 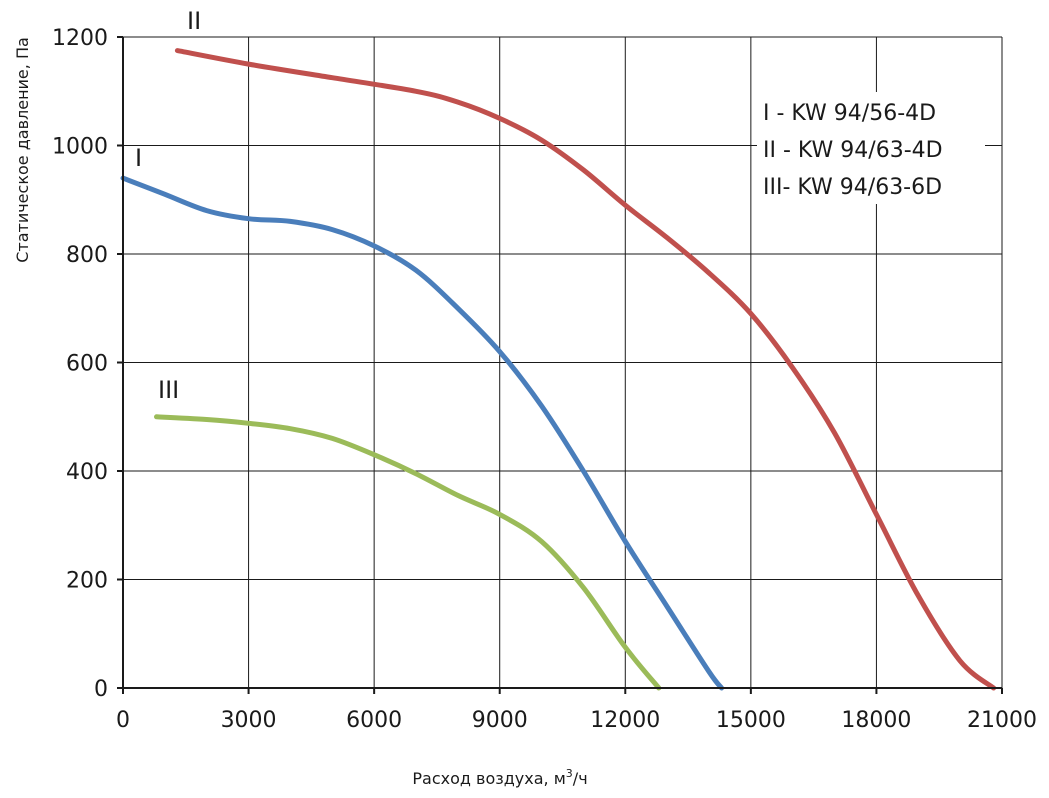 I want to click on x-axis-title-suffix: /ч, so click(x=580, y=778).